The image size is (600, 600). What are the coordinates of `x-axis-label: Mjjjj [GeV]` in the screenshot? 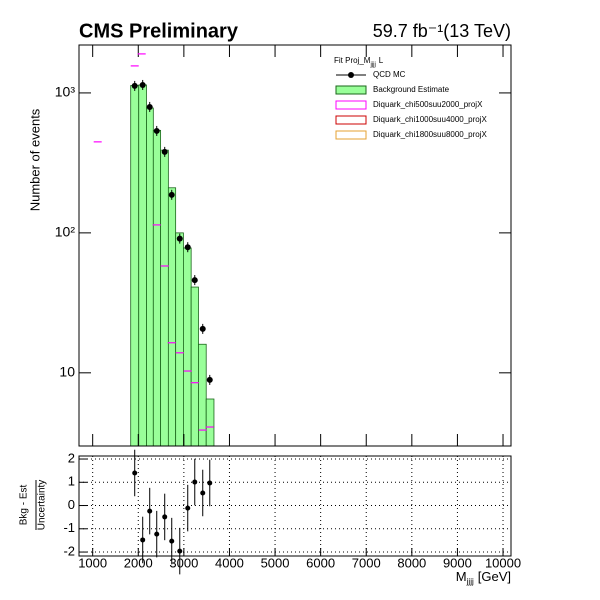 It's located at (483, 577).